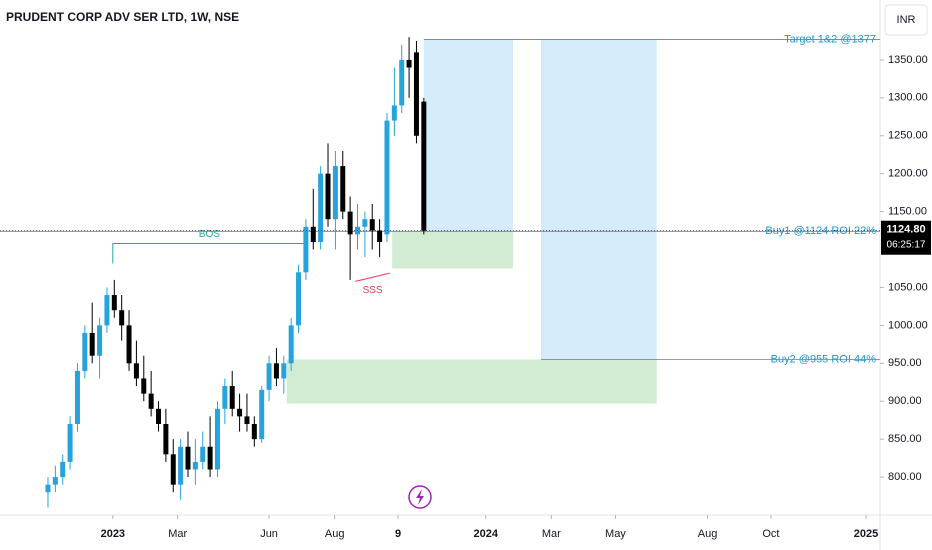  Describe the element at coordinates (908, 136) in the screenshot. I see `y-tick-label: 1250.00` at that location.